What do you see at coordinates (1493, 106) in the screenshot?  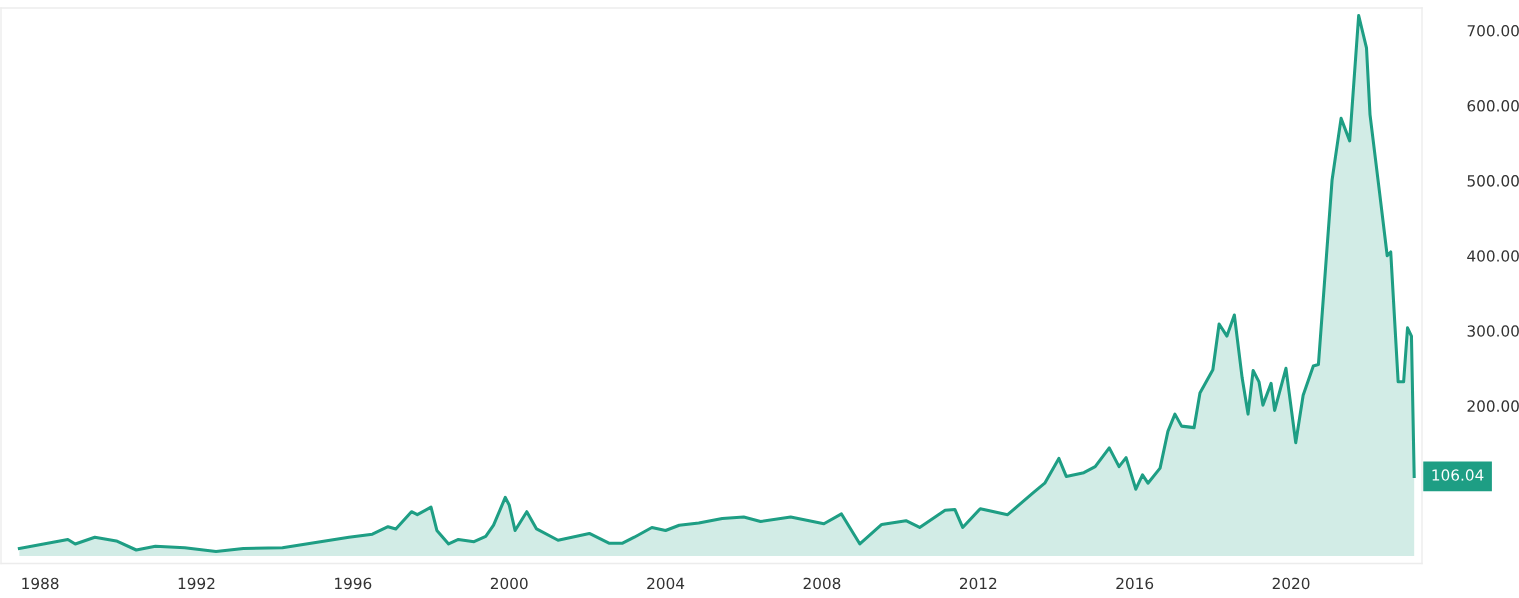 I see `y-tick-label: 600.00` at bounding box center [1493, 106].